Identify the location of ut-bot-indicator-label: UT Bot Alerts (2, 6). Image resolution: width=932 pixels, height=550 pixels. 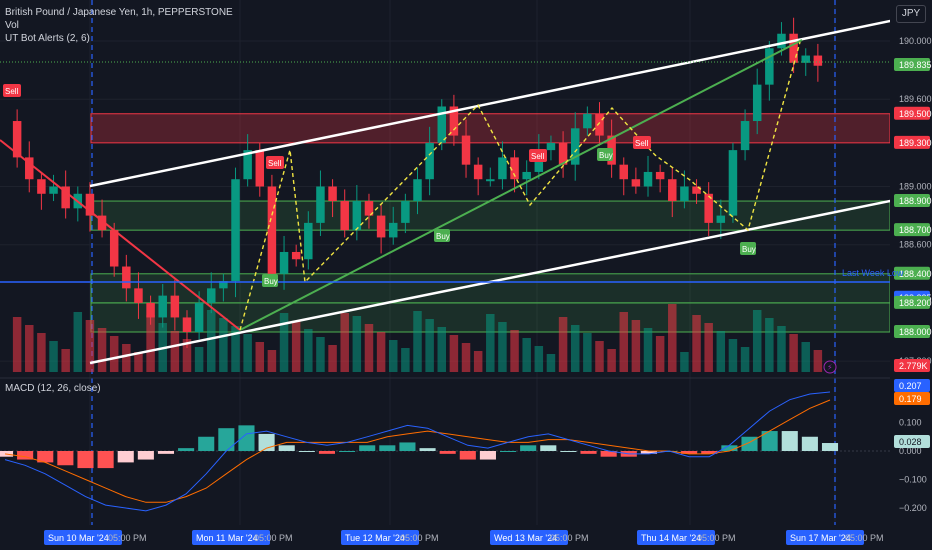
(47, 38).